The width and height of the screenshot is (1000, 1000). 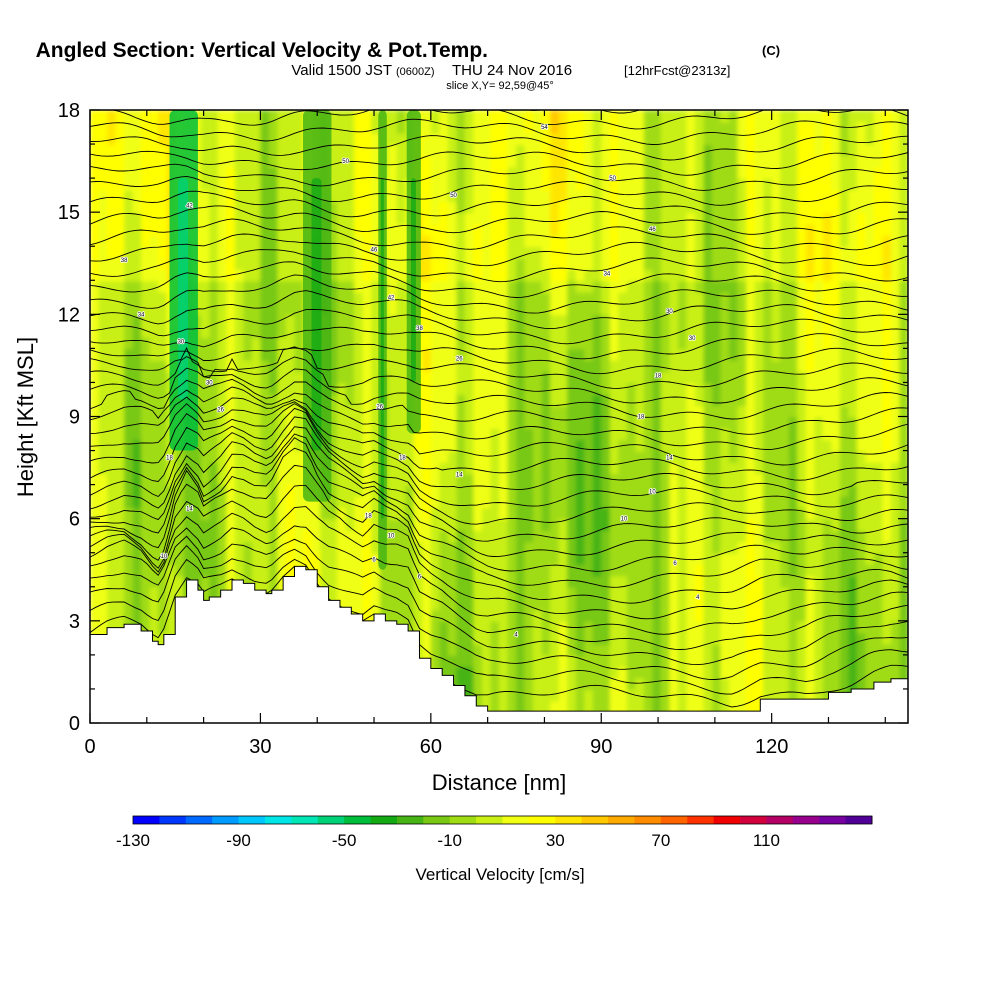 What do you see at coordinates (669, 458) in the screenshot?
I see `contour-label: 14` at bounding box center [669, 458].